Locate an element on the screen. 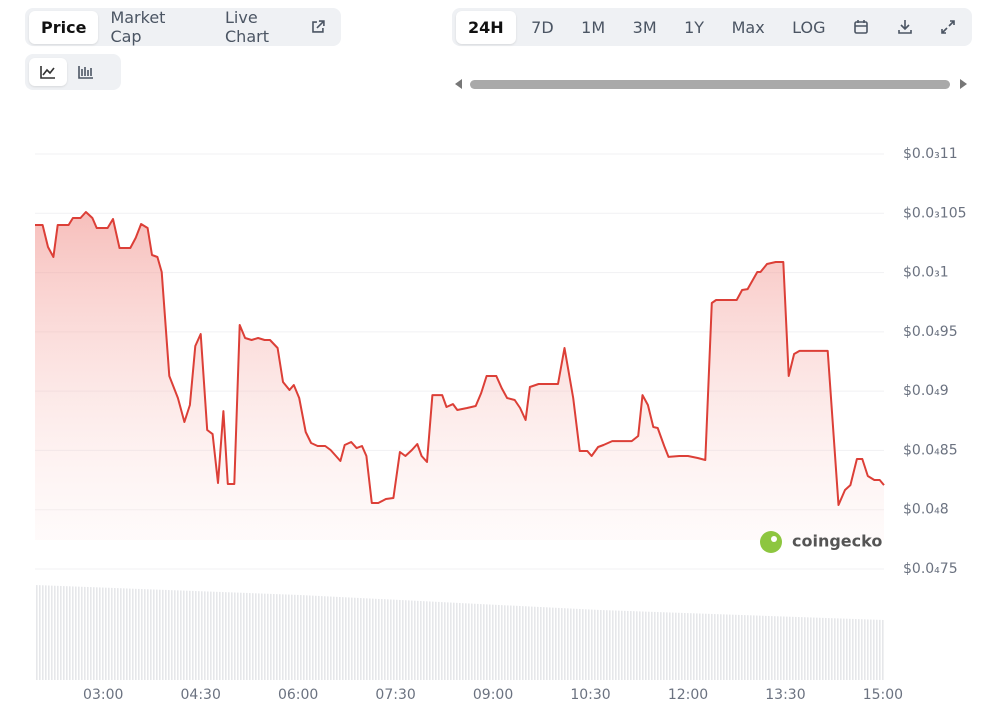 Image resolution: width=1000 pixels, height=717 pixels. candle-icon is located at coordinates (85, 72).